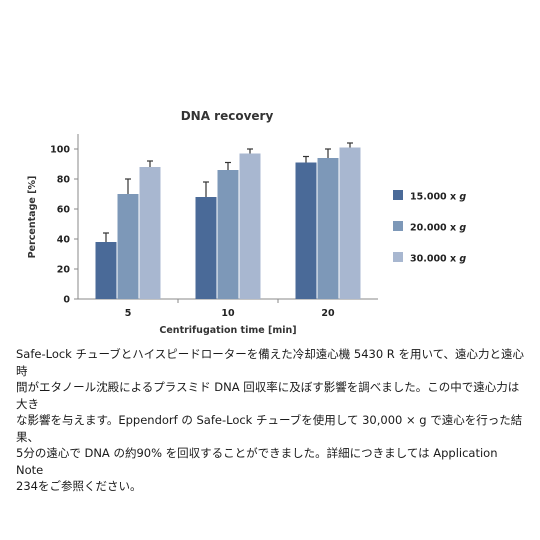 The height and width of the screenshot is (540, 540). I want to click on y-axis-label: Percentage [%], so click(32, 217).